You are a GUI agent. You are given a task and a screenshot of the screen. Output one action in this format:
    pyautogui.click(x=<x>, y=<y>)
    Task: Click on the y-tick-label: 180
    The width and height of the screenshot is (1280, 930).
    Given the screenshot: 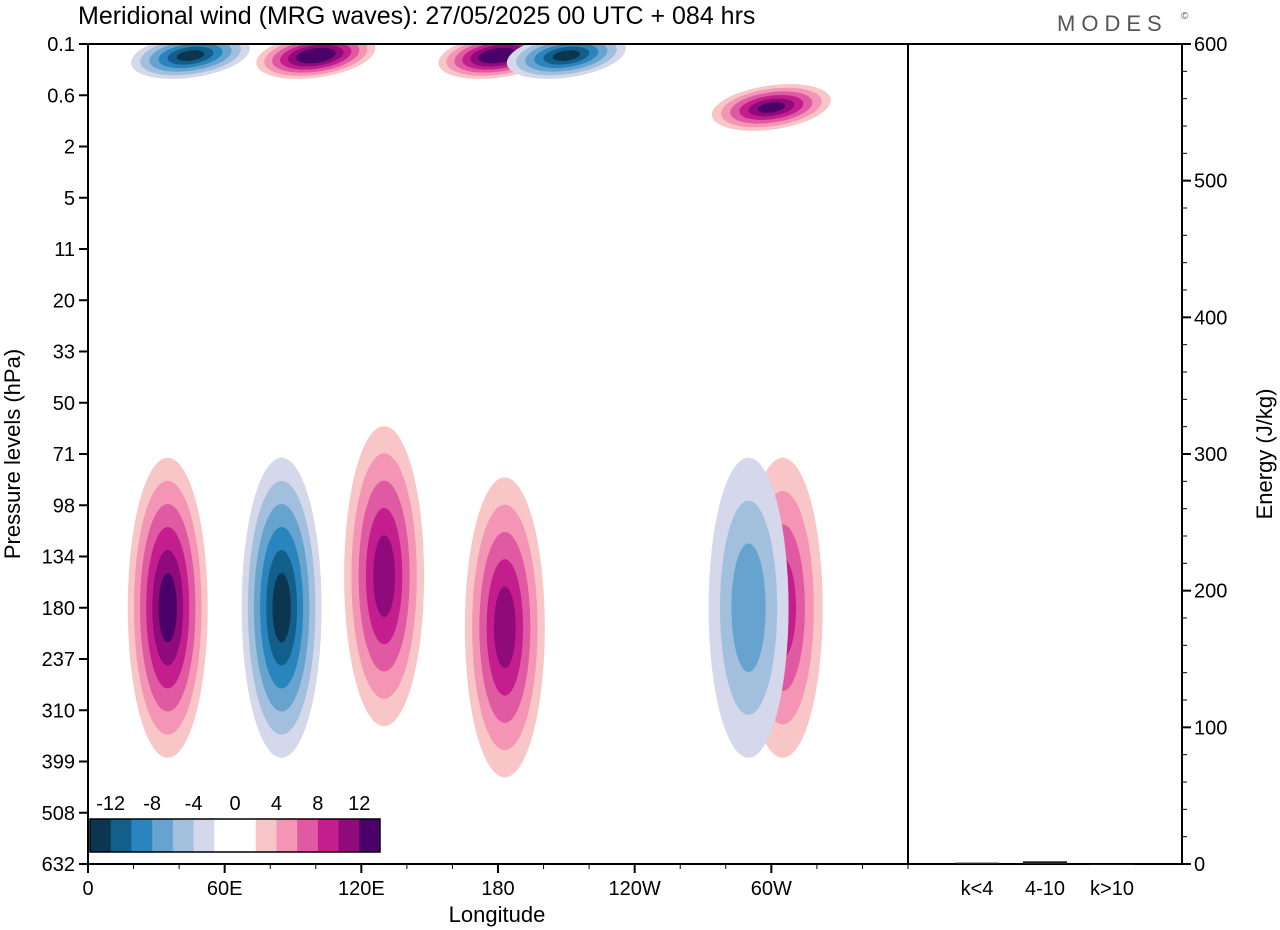 What is the action you would take?
    pyautogui.click(x=58, y=609)
    